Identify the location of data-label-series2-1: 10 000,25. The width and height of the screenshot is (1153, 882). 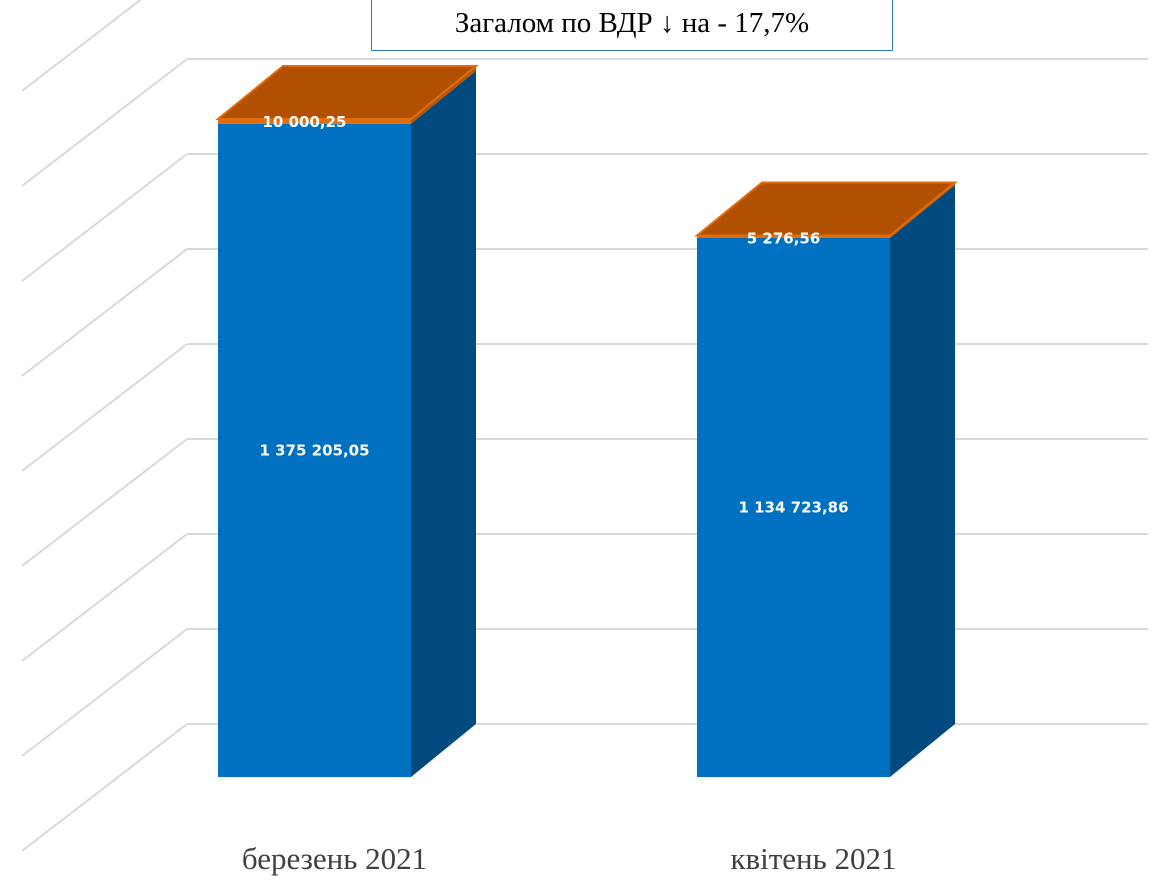
(305, 122).